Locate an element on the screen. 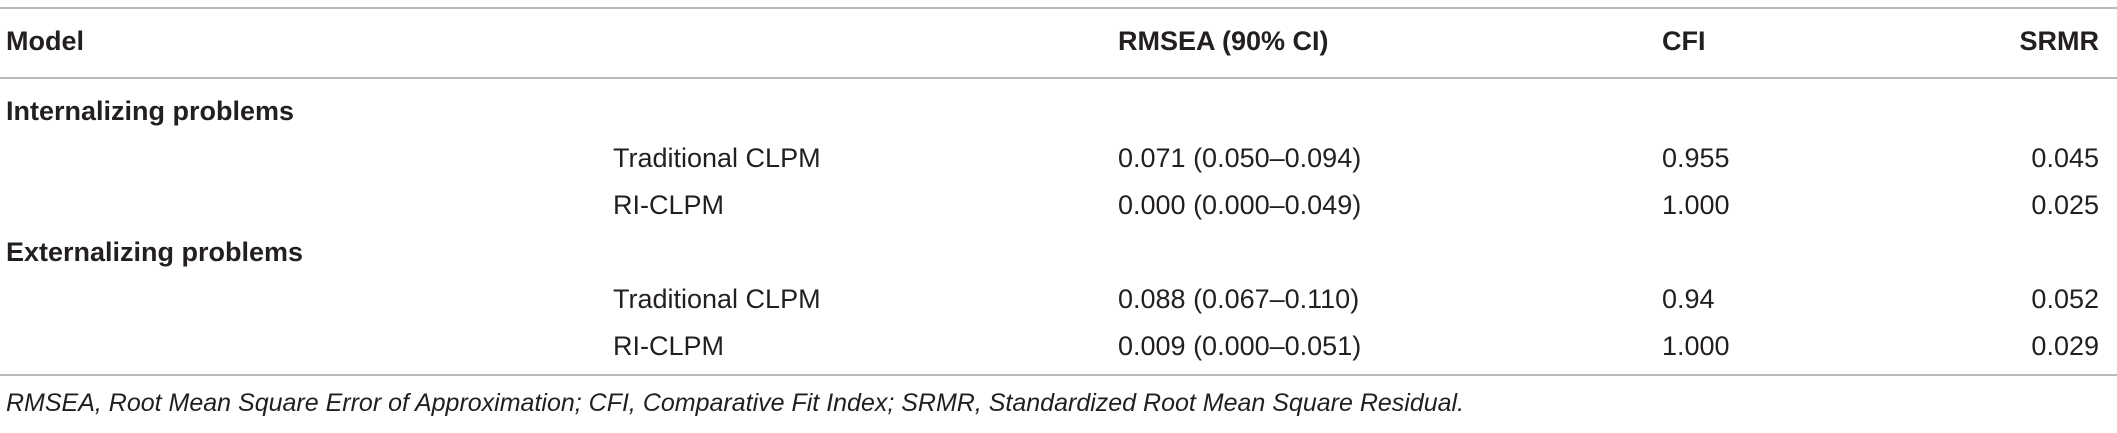 This screenshot has height=433, width=2117. row-rmsea: 0.071 (0.050–0.094) is located at coordinates (1240, 158).